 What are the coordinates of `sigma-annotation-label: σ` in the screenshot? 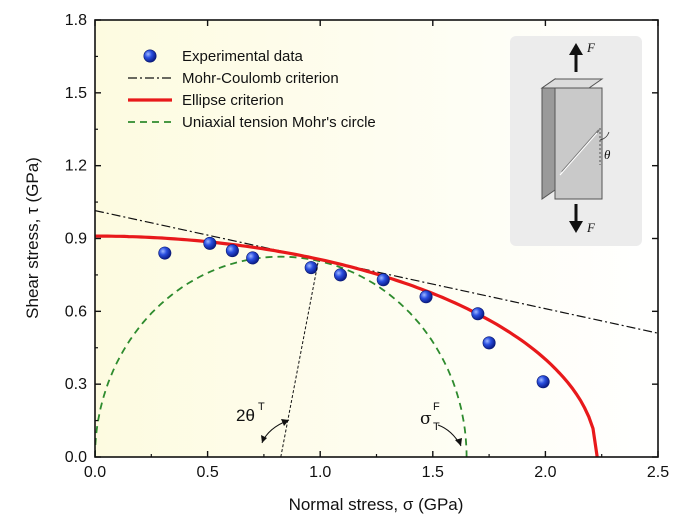 It's located at (426, 419).